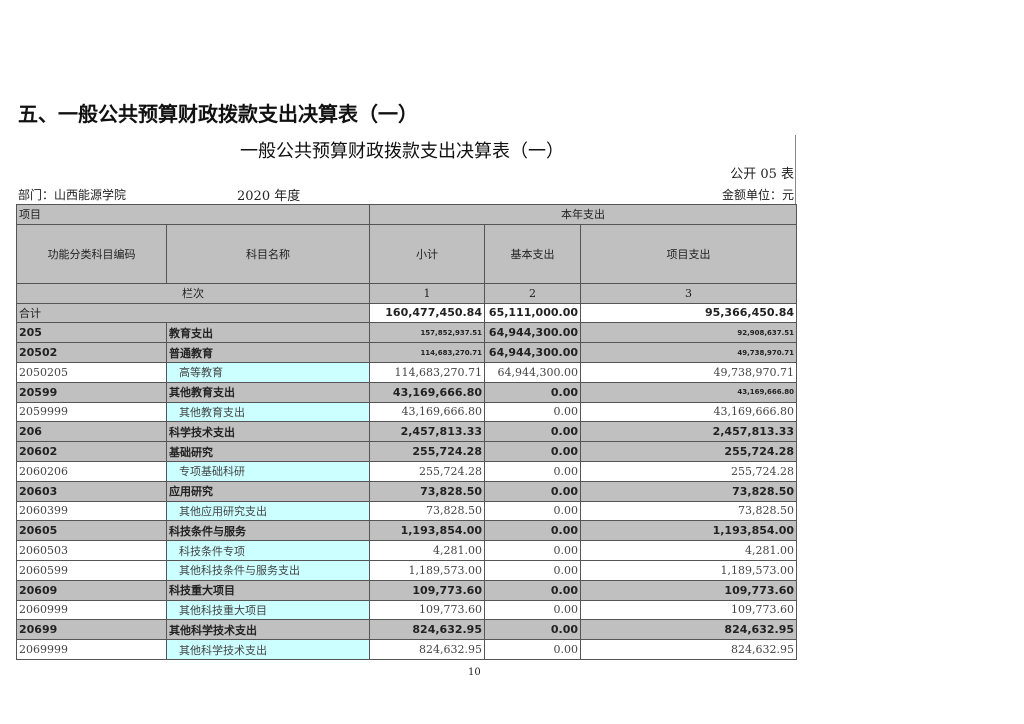 The width and height of the screenshot is (1024, 724). I want to click on cell-name: 科技条件与服务, so click(268, 531).